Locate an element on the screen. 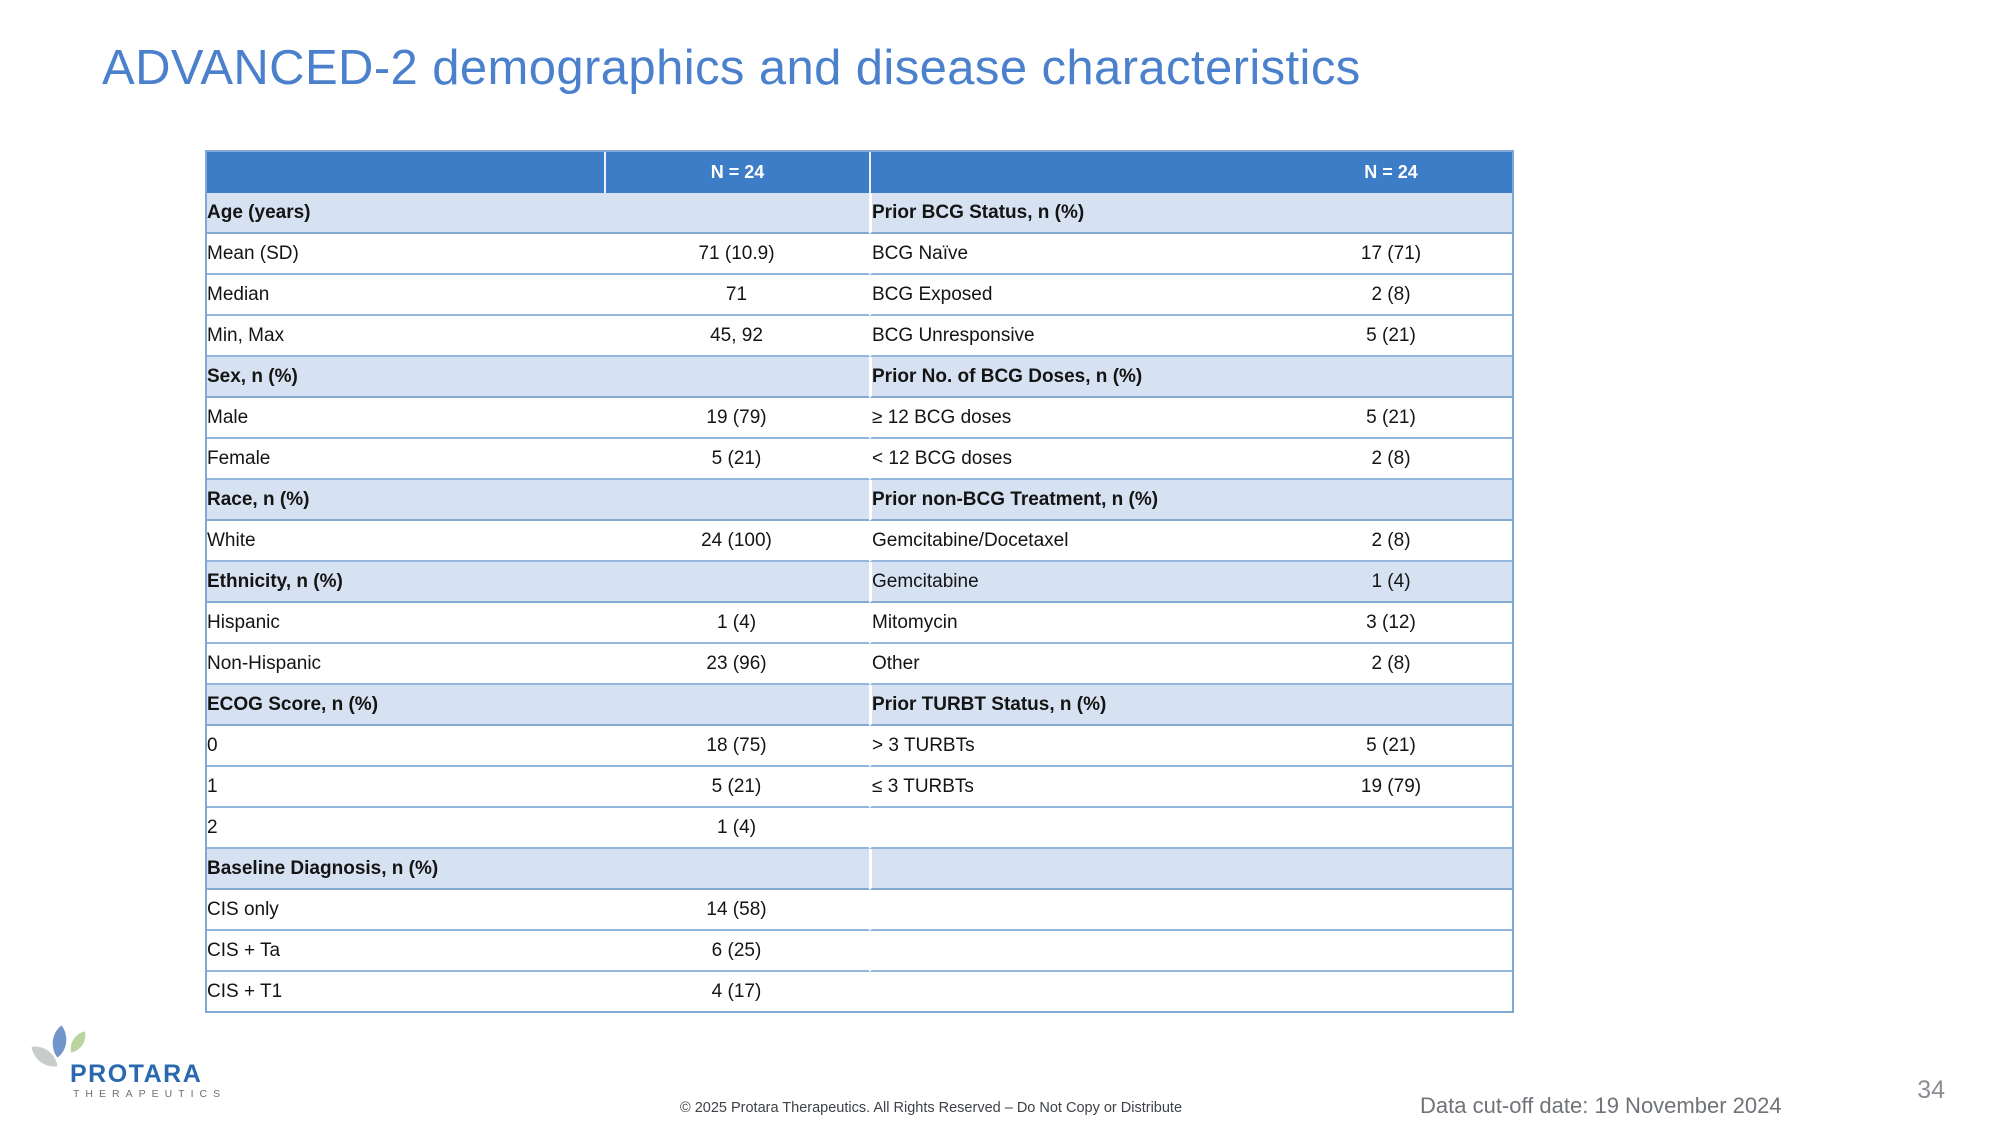 This screenshot has height=1125, width=2000. table-row: CIS + Ta 6 (25) is located at coordinates (859, 951).